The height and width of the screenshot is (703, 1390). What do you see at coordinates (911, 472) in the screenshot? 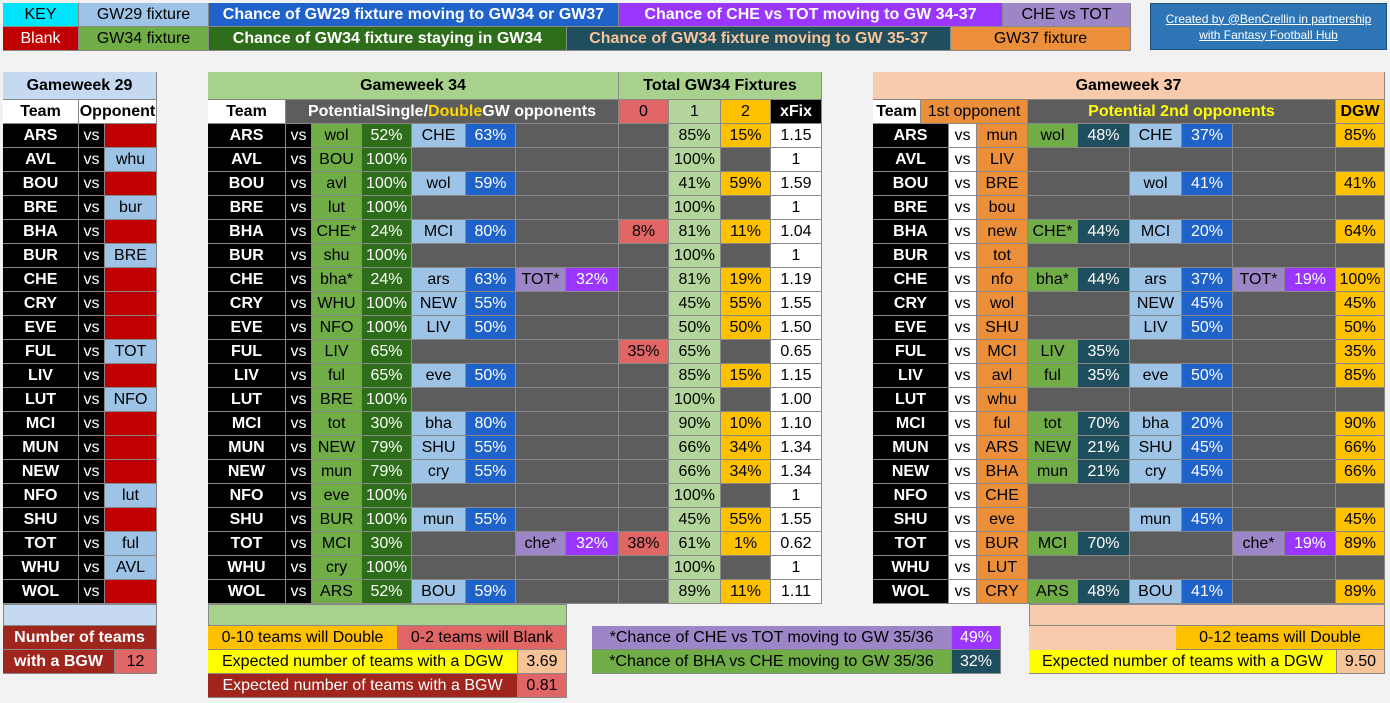
I see `gw37-team: NEW` at bounding box center [911, 472].